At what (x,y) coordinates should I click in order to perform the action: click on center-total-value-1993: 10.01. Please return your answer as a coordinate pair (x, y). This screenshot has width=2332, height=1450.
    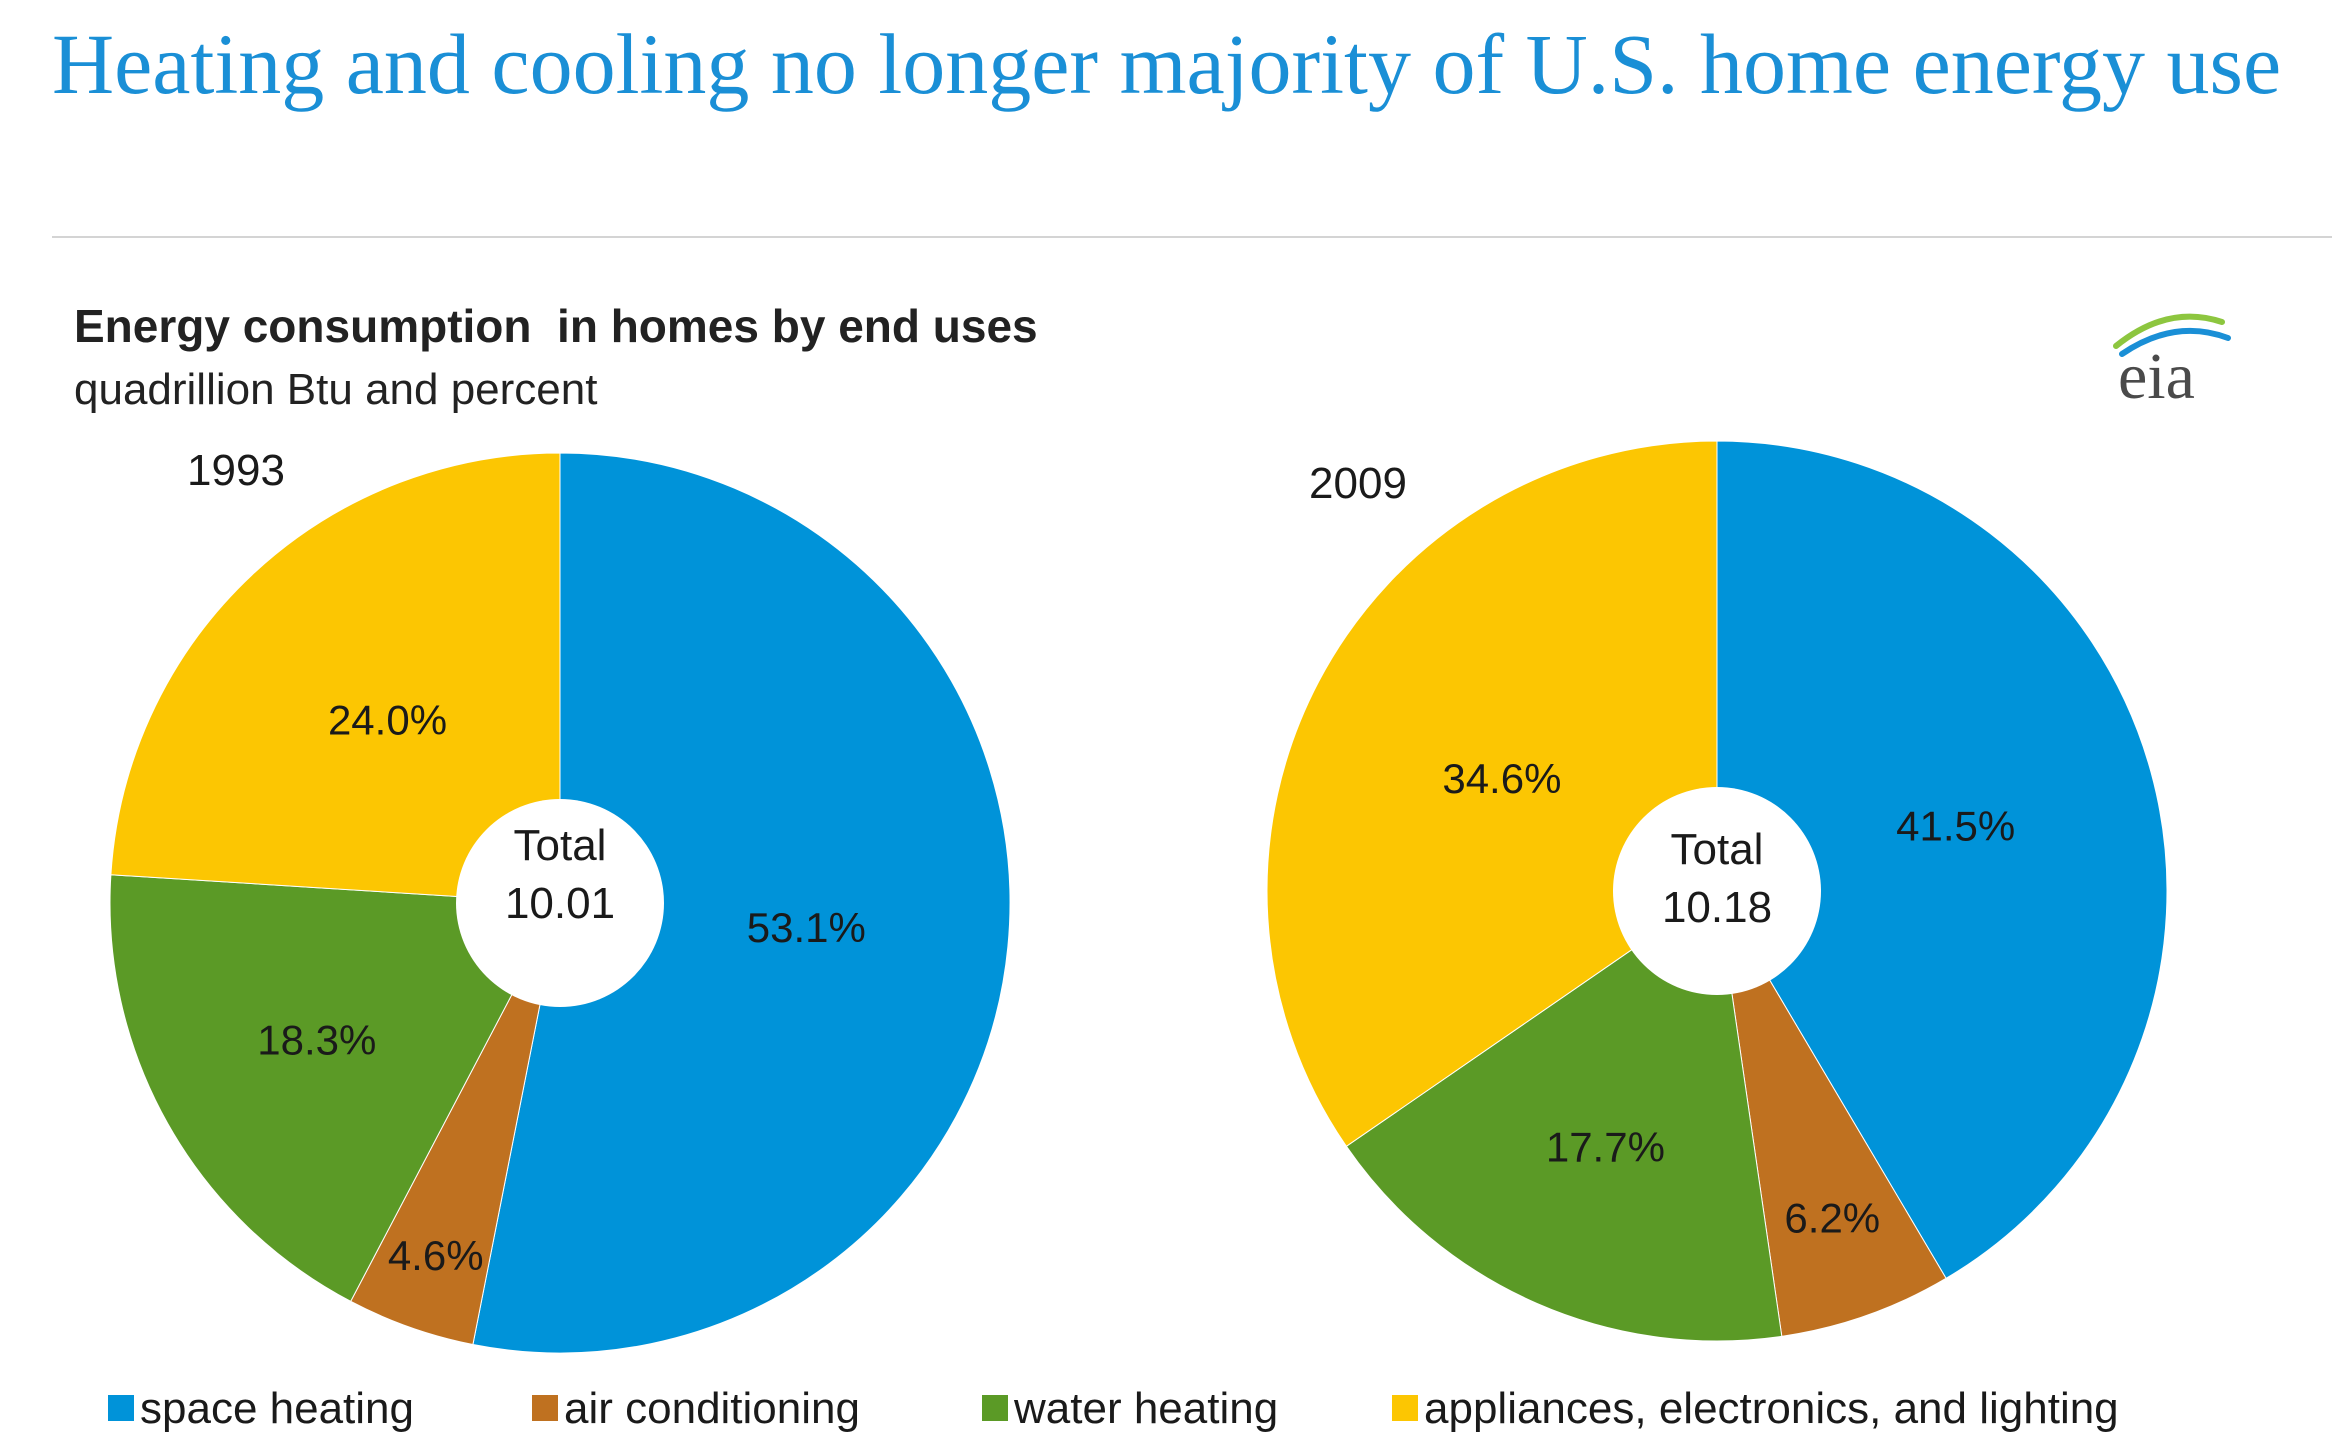
    Looking at the image, I should click on (560, 903).